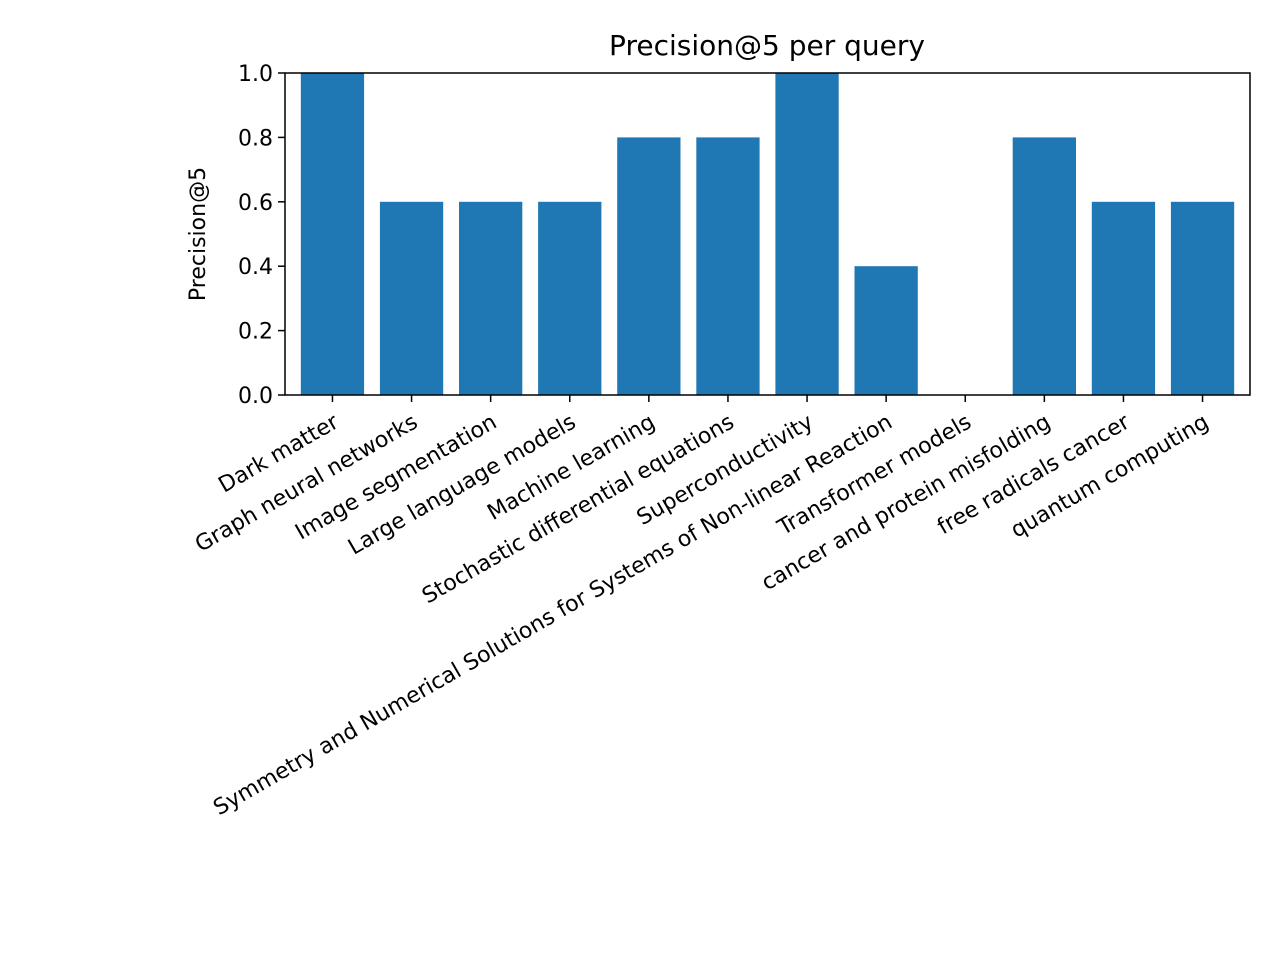 Image resolution: width=1280 pixels, height=964 pixels. I want to click on y-tick-label: 0.6, so click(255, 203).